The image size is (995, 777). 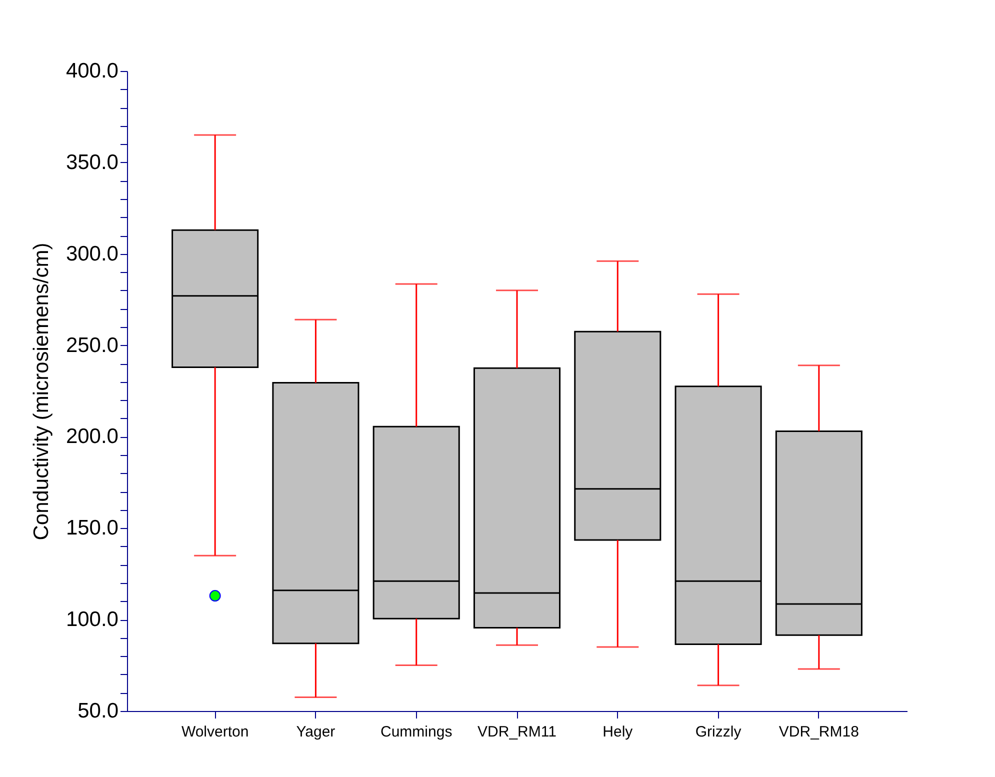 I want to click on y-tick-label: 250.0, so click(x=92, y=345).